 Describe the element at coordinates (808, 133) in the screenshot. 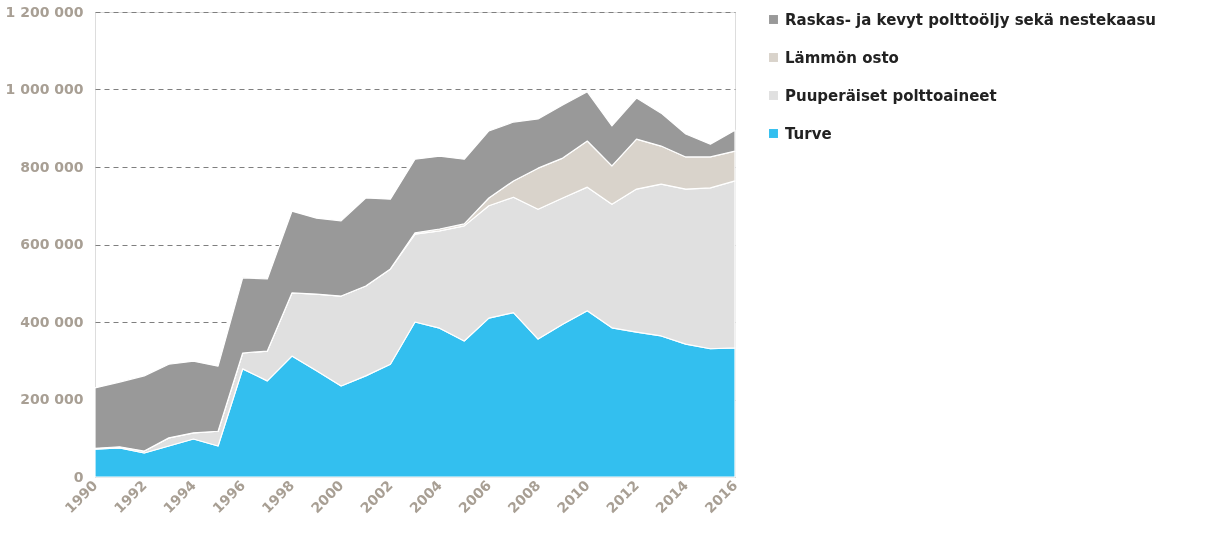

I see `legend-label: Turve` at that location.